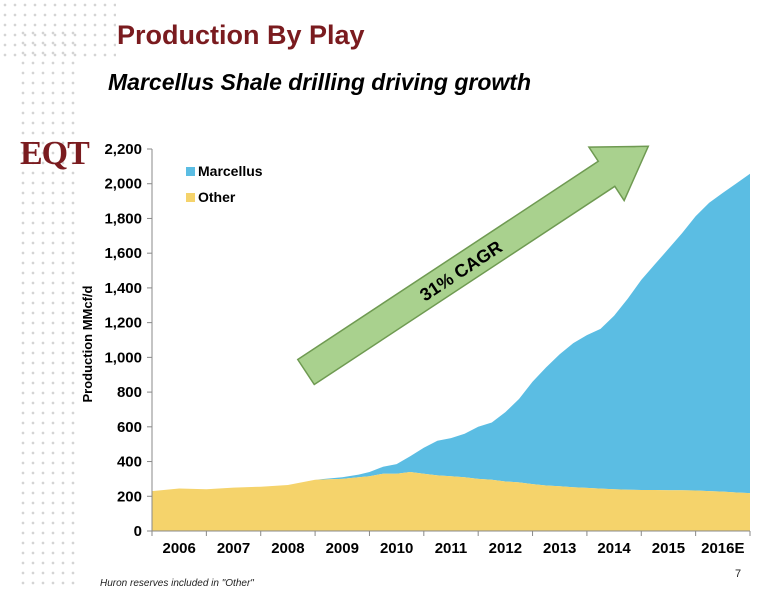 The width and height of the screenshot is (776, 600). What do you see at coordinates (129, 427) in the screenshot?
I see `y-tick-label: 600` at bounding box center [129, 427].